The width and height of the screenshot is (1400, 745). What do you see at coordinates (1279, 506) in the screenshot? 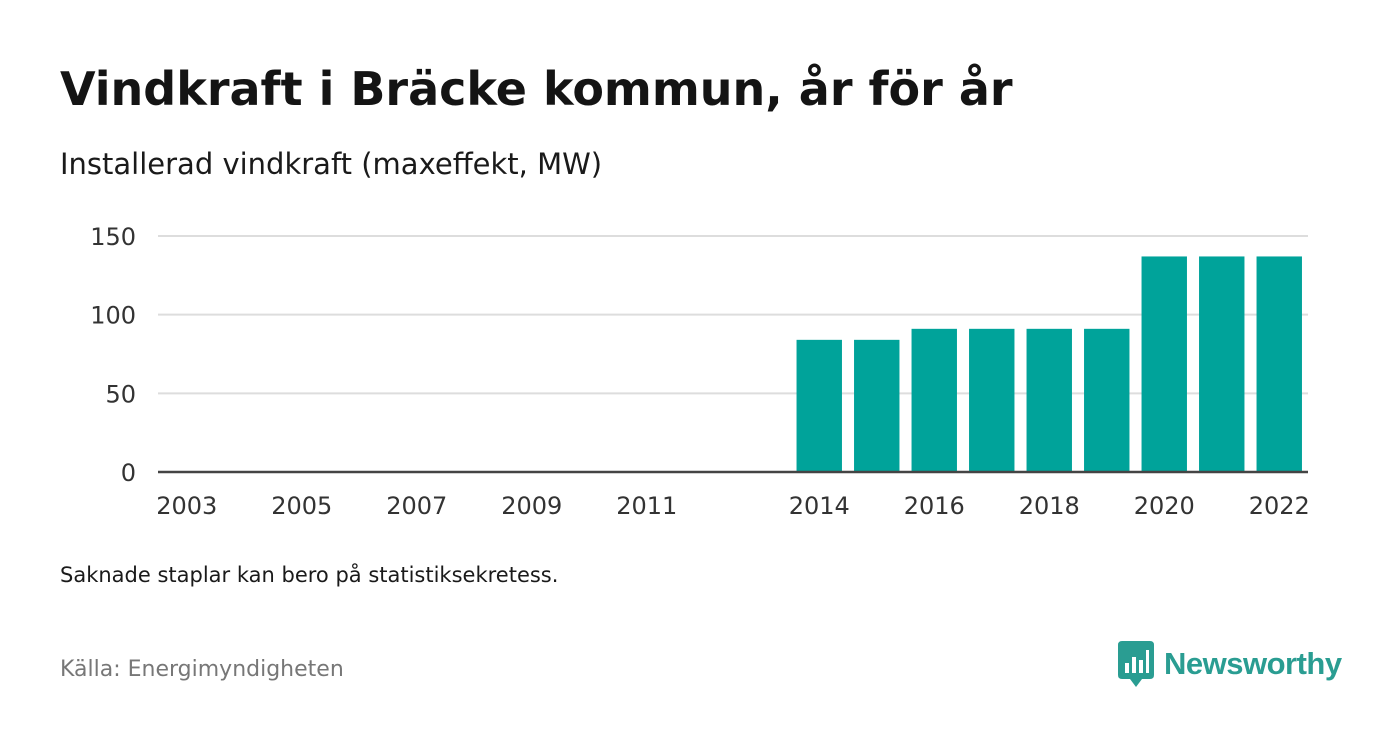
I see `x-tick-label: 2022` at bounding box center [1279, 506].